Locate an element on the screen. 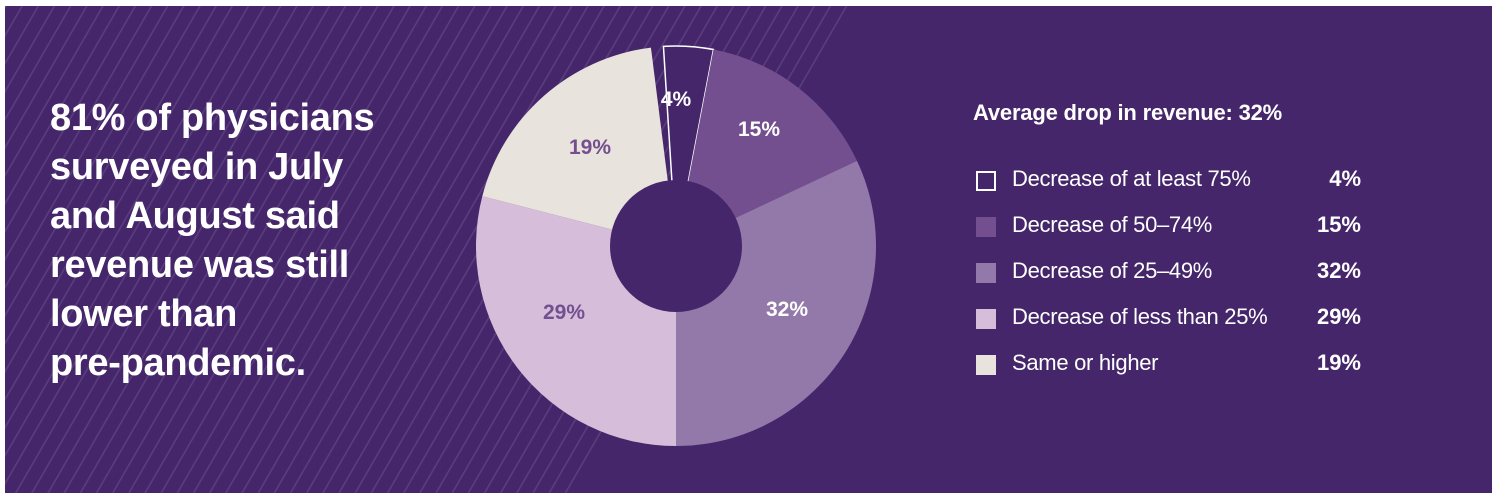  legend-item: Decrease of less than 25% 29% is located at coordinates (1168, 327).